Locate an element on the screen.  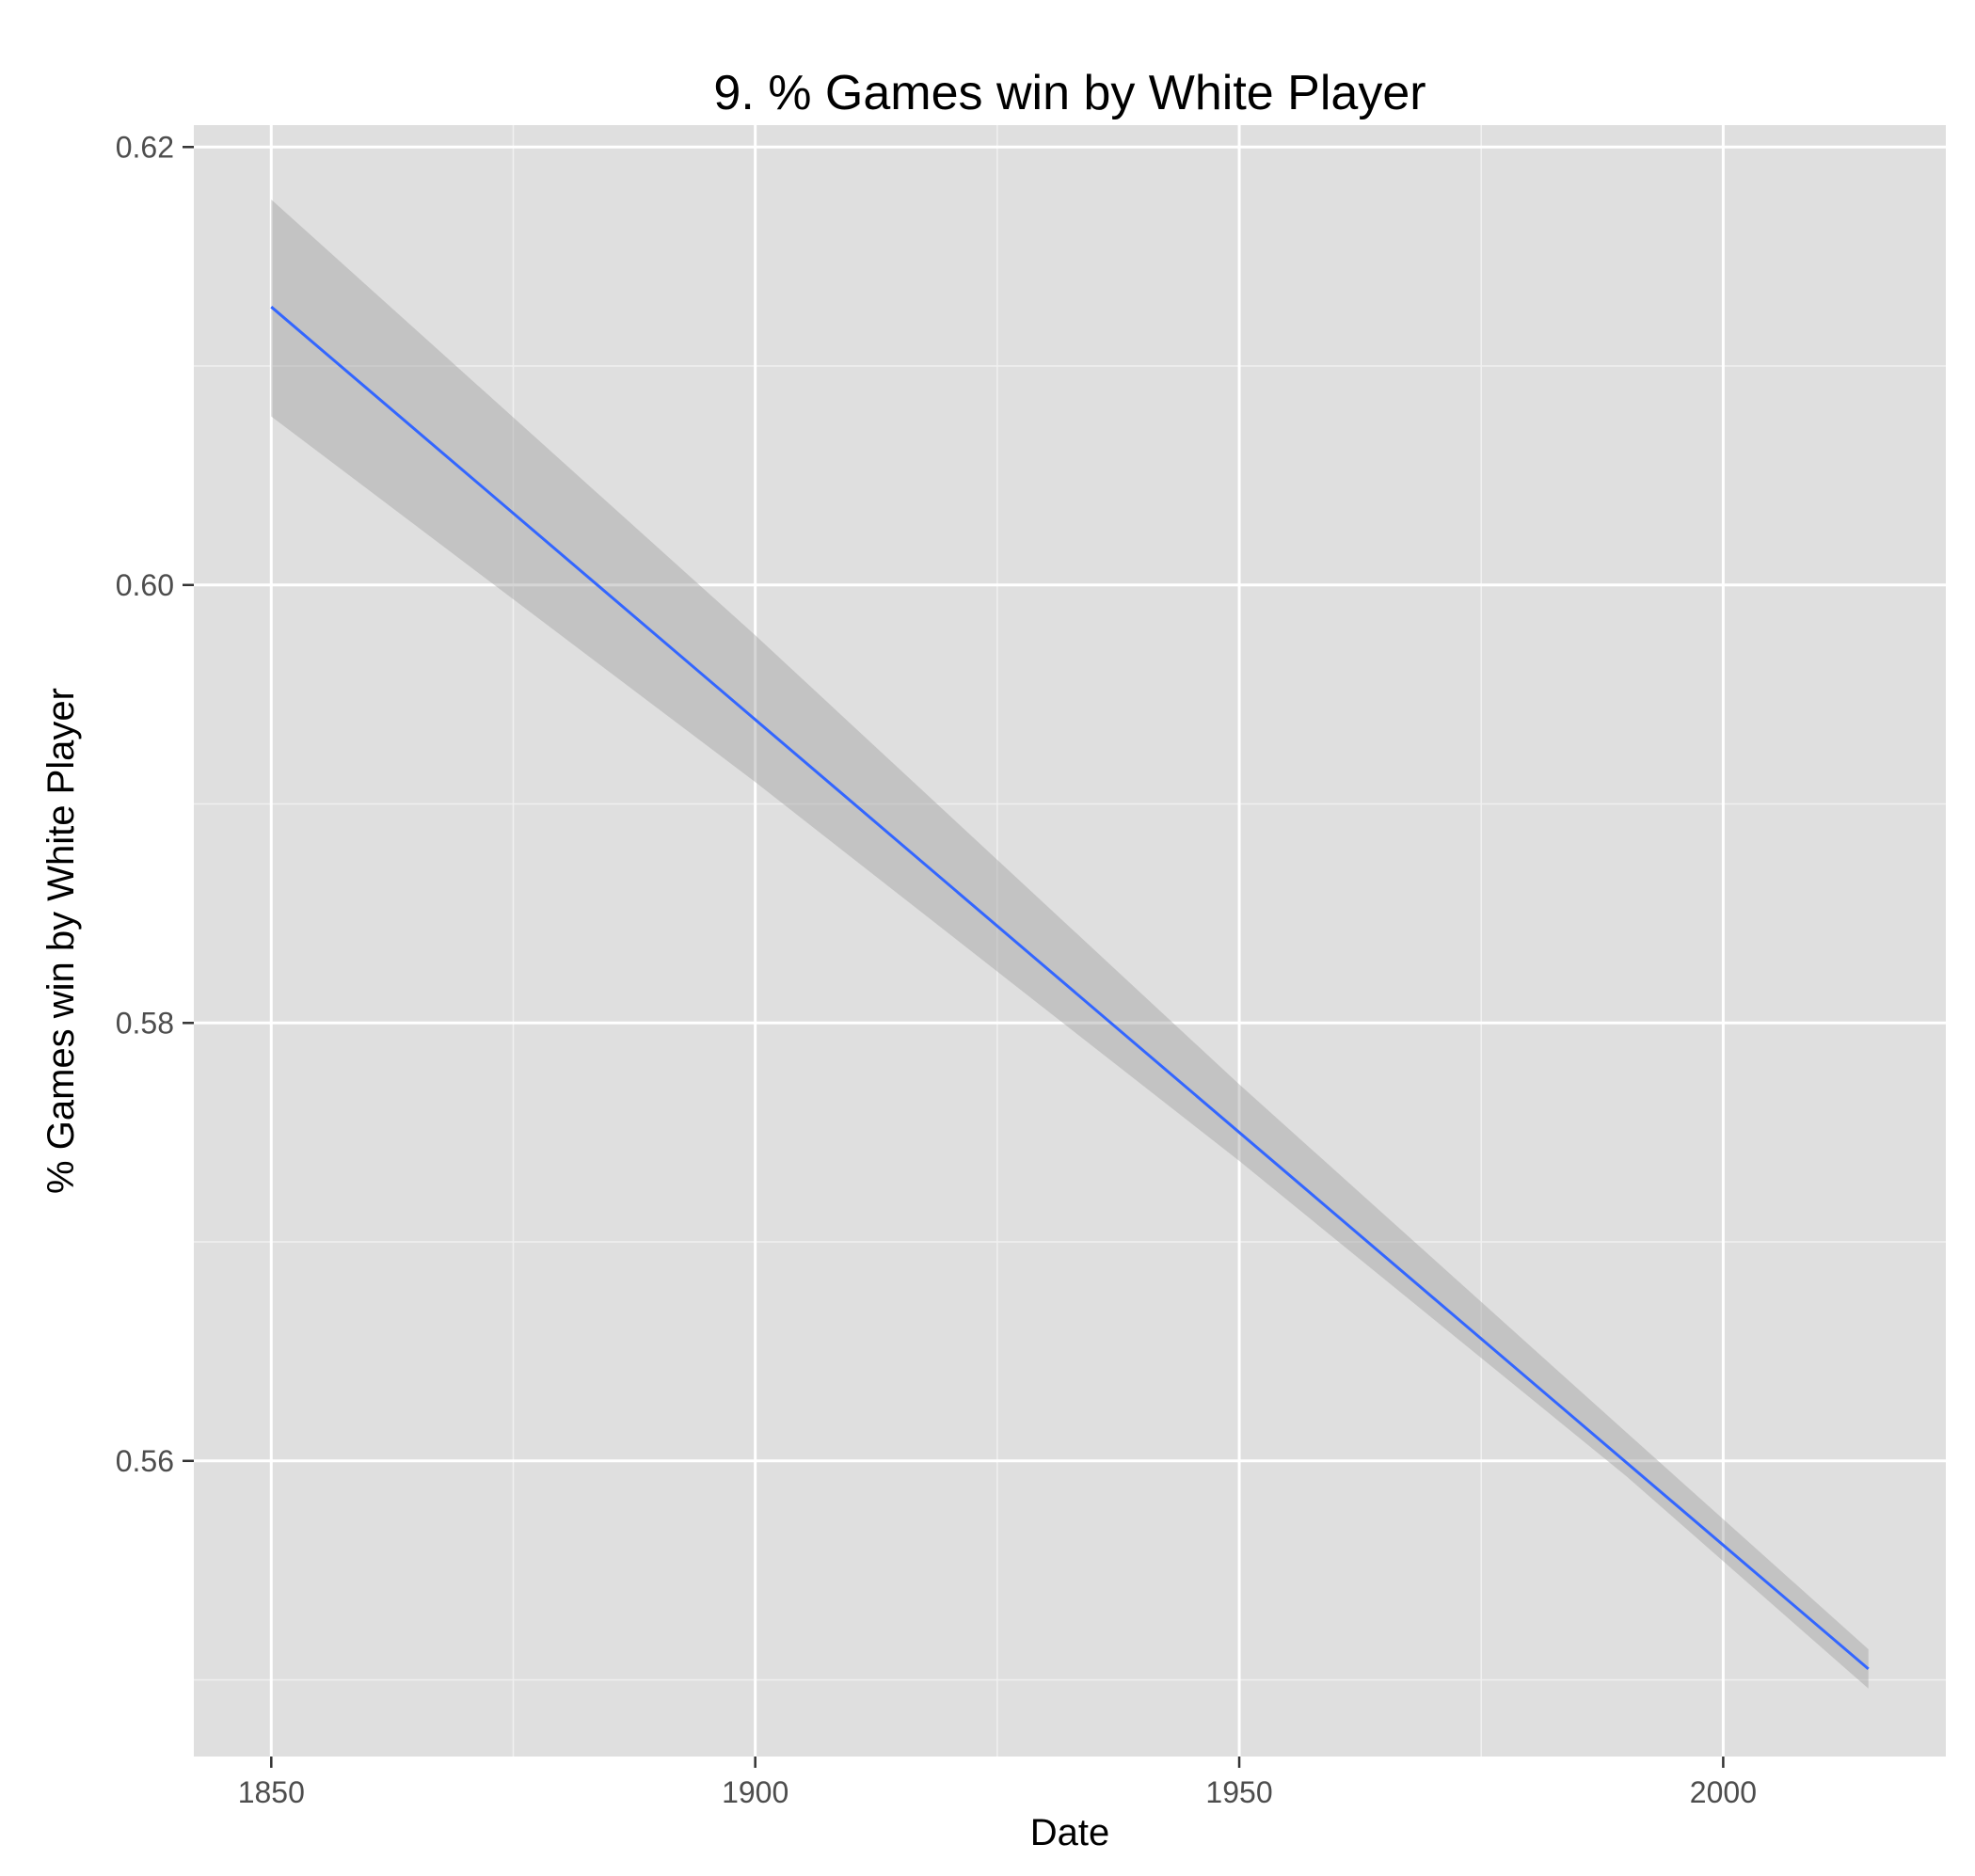
x-axis-title: Date is located at coordinates (1070, 1832).